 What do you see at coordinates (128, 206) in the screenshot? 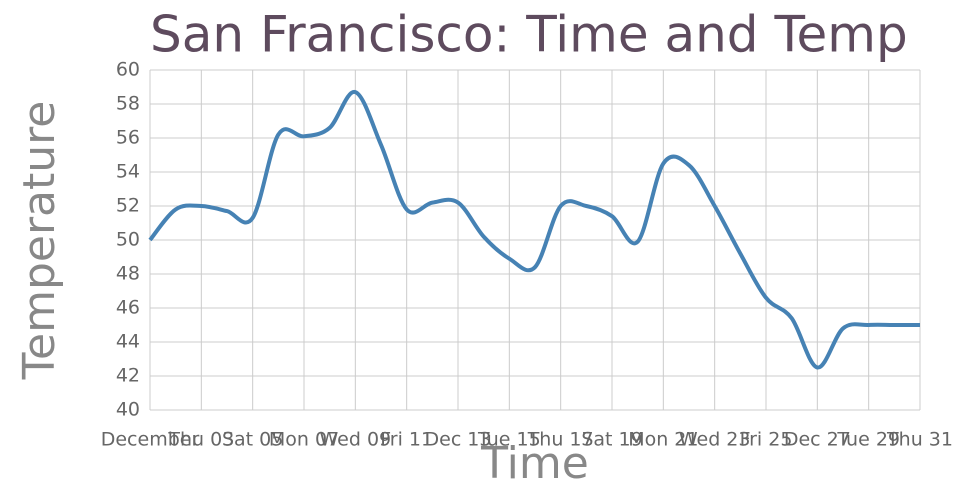
I see `y-tick-label: 52` at bounding box center [128, 206].